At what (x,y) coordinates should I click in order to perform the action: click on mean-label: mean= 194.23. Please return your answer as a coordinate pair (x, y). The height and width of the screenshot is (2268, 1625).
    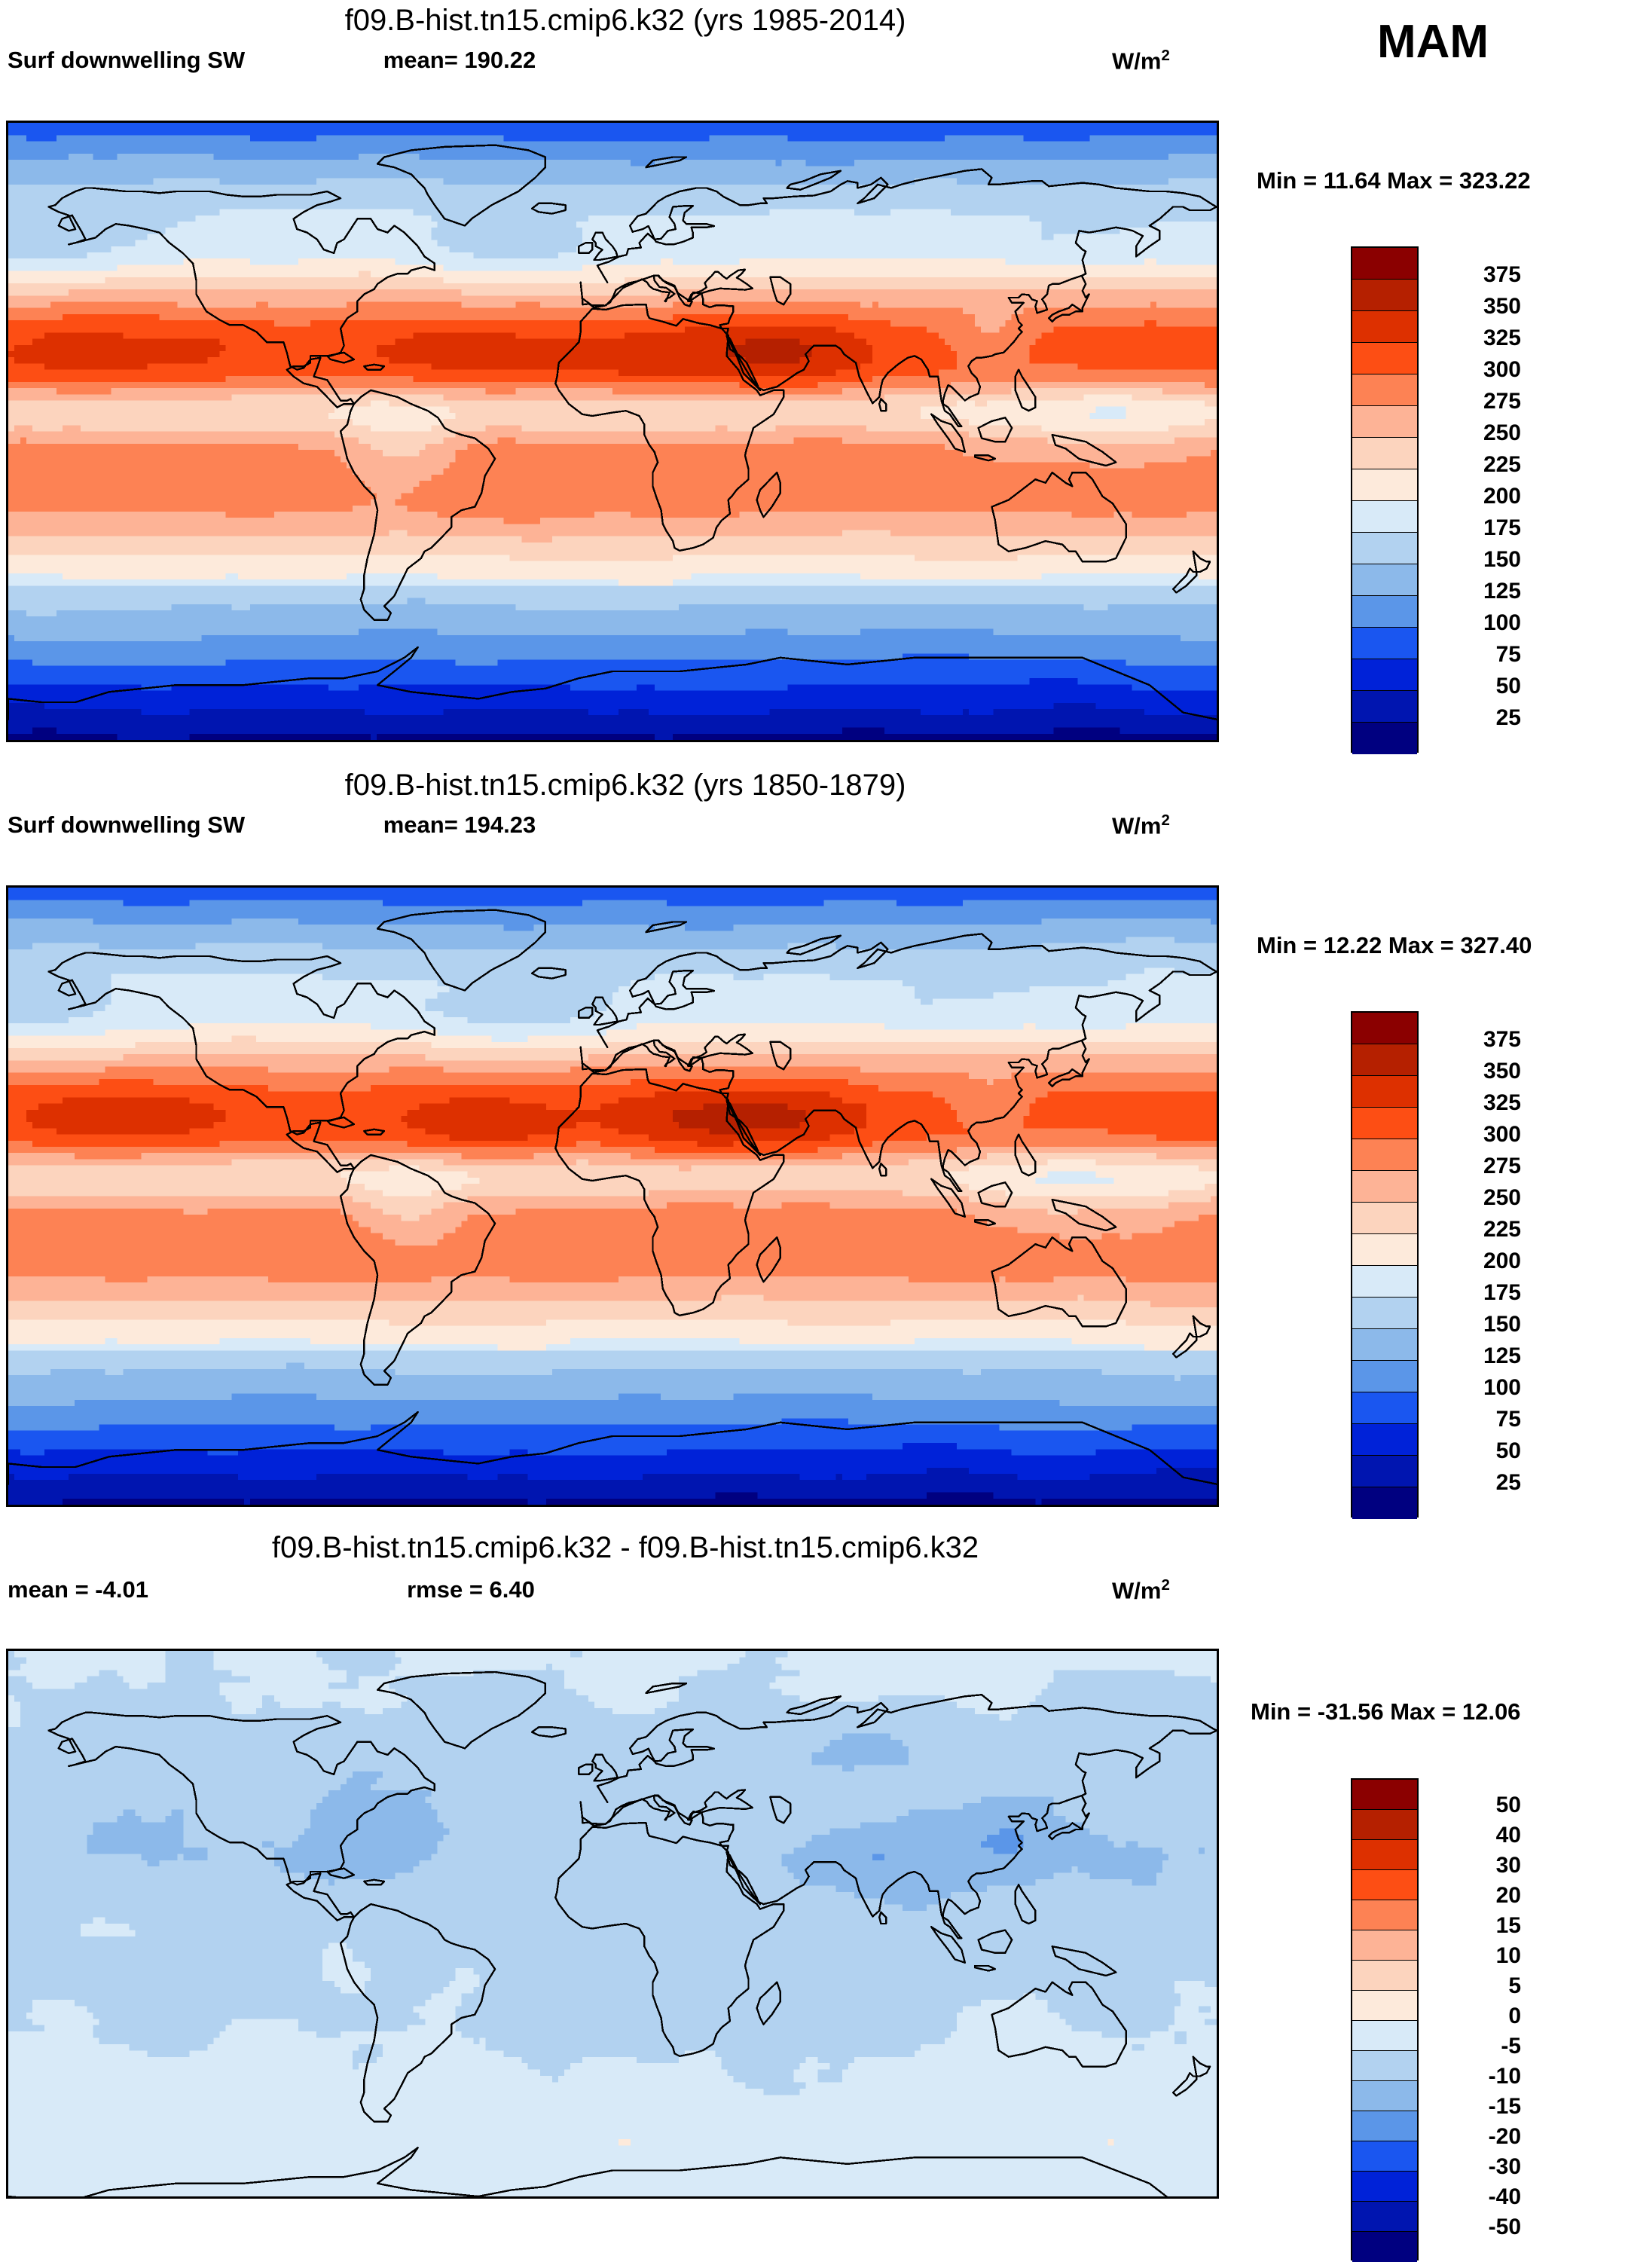
    Looking at the image, I should click on (460, 825).